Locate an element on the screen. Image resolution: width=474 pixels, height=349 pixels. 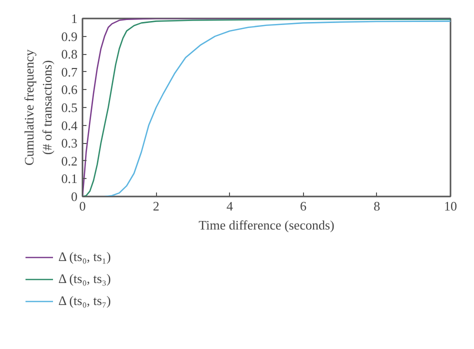
x-tick-label: 2 is located at coordinates (156, 206).